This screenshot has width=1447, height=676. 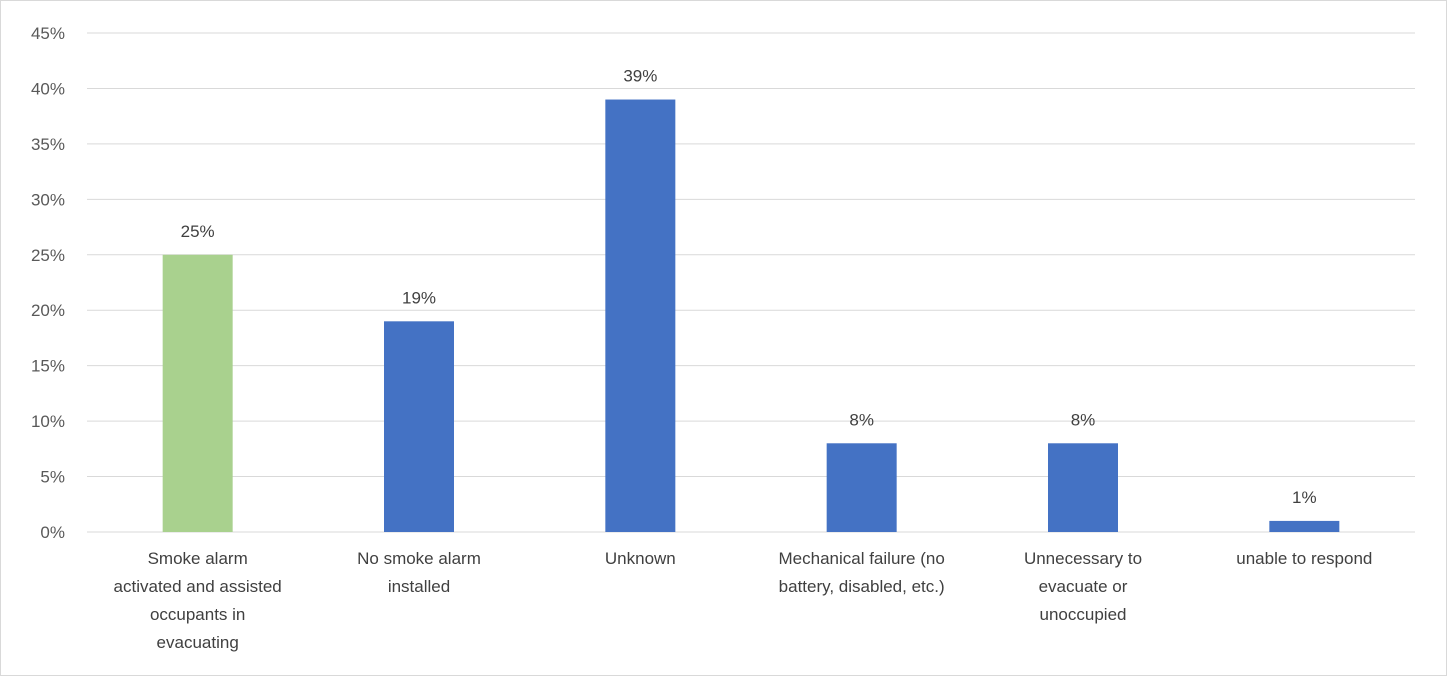 What do you see at coordinates (48, 144) in the screenshot?
I see `y-tick-label: 35%` at bounding box center [48, 144].